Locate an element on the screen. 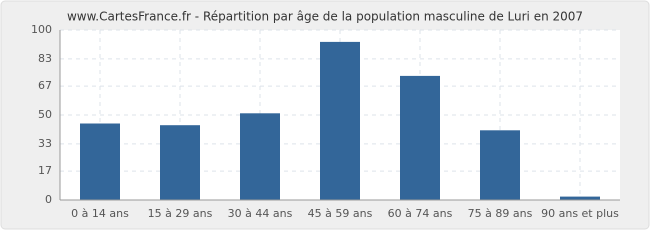  x-tick-label: 0 à 14 ans is located at coordinates (100, 213).